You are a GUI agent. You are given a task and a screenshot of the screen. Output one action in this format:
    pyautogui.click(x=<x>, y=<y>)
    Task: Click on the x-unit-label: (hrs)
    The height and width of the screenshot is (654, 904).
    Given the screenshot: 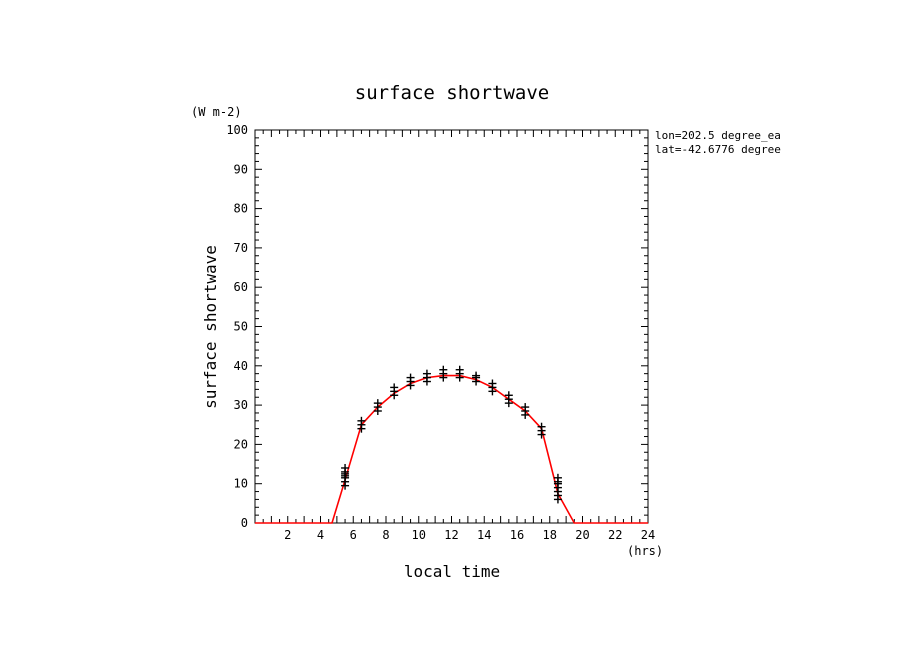 What is the action you would take?
    pyautogui.click(x=645, y=551)
    